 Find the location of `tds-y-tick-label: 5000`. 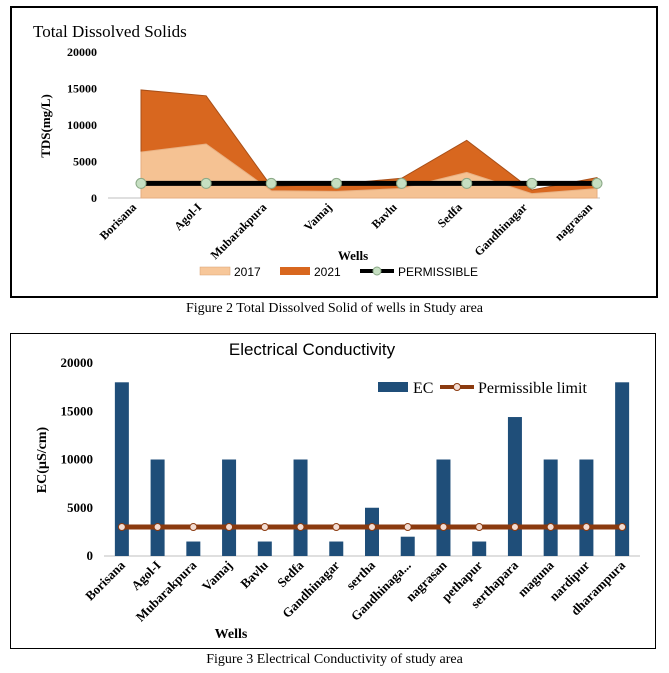

tds-y-tick-label: 5000 is located at coordinates (85, 162).